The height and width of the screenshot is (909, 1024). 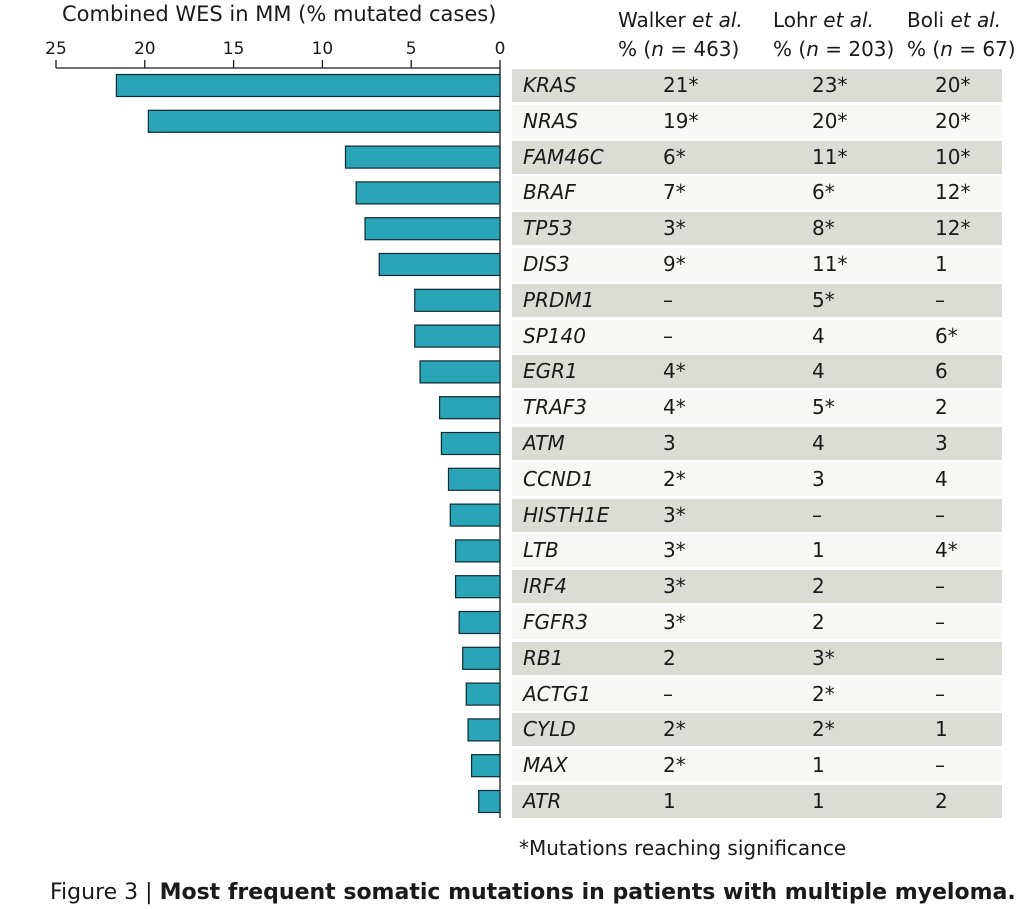 What do you see at coordinates (823, 192) in the screenshot?
I see `lohr-cell: 6*` at bounding box center [823, 192].